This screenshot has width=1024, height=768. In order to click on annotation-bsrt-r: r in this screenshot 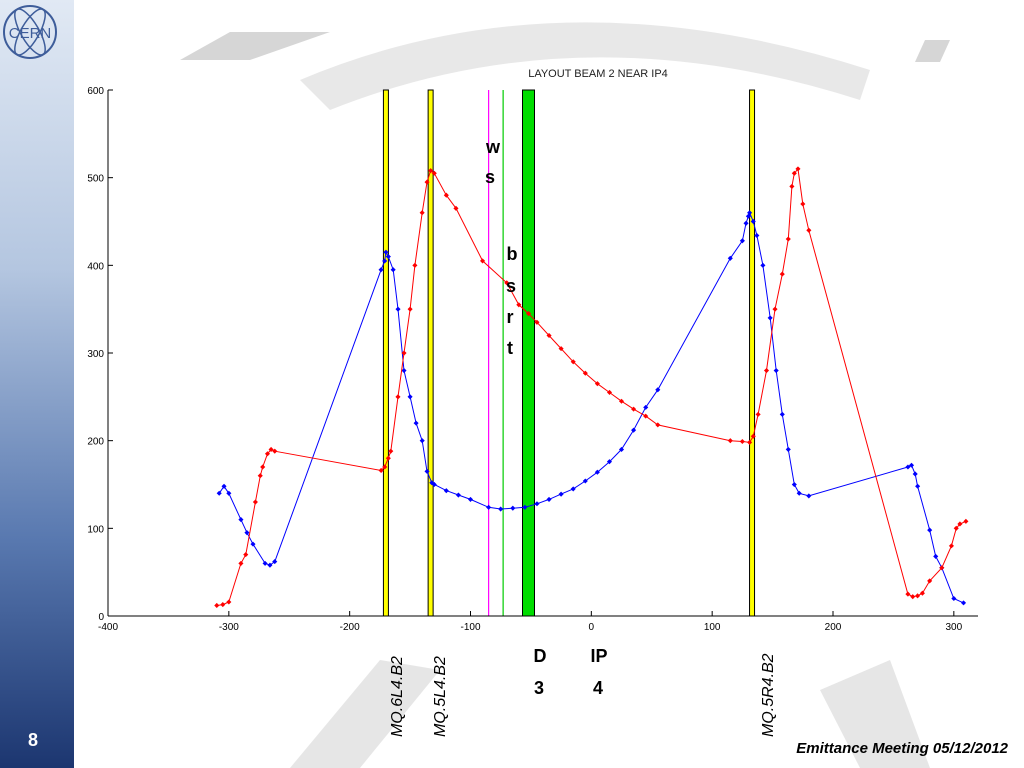, I will do `click(509, 317)`.